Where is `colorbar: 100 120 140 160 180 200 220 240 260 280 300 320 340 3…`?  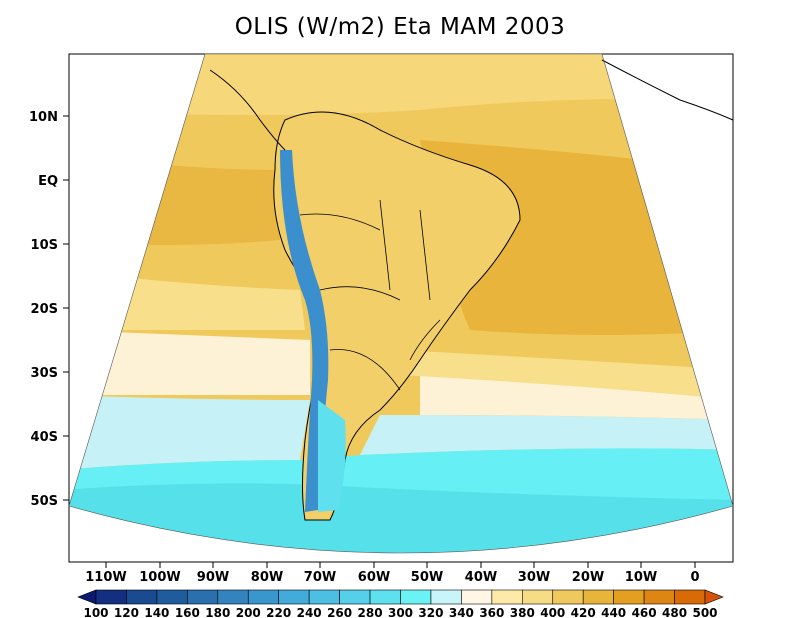
colorbar: 100 120 140 160 180 200 220 240 260 280 300 320 340 3… is located at coordinates (400, 603).